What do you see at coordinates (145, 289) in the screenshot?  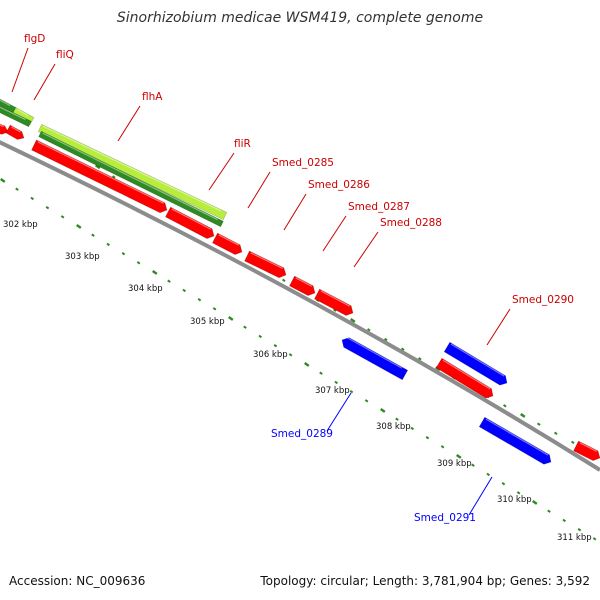 I see `scale-label: 304 kbp` at bounding box center [145, 289].